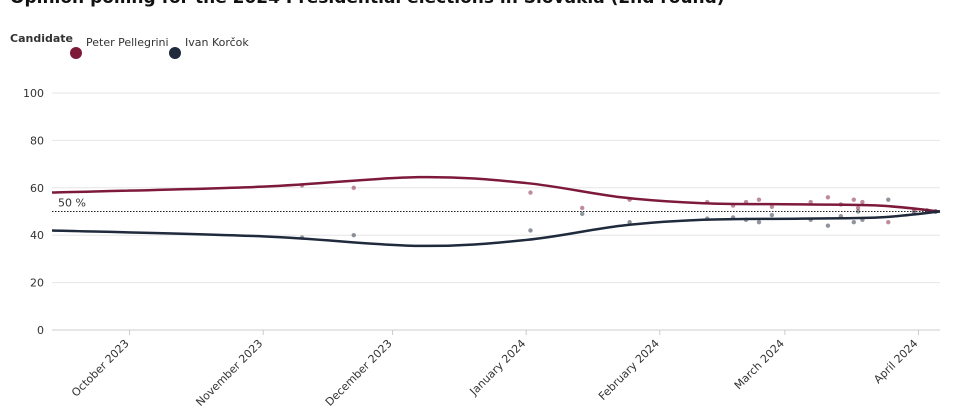 The image size is (960, 418). What do you see at coordinates (100, 368) in the screenshot?
I see `x-tick-label: October 2023` at bounding box center [100, 368].